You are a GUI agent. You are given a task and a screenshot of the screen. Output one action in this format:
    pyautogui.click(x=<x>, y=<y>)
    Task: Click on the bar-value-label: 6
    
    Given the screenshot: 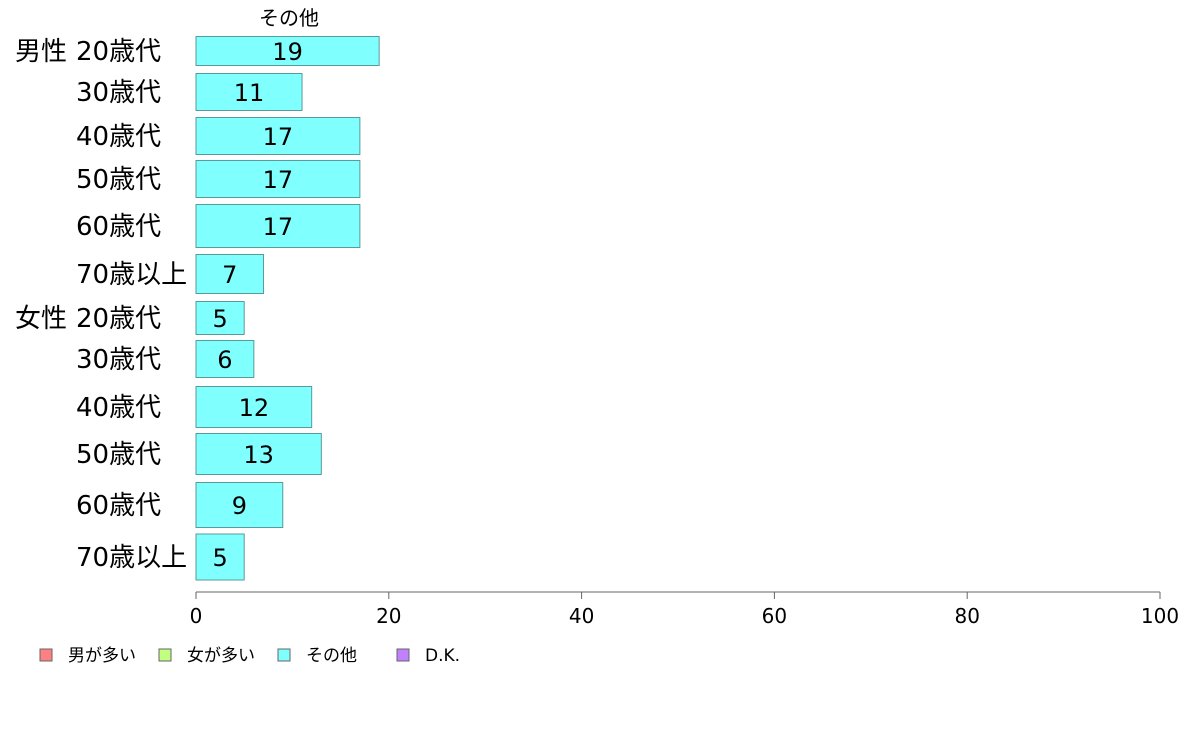 What is the action you would take?
    pyautogui.click(x=224, y=360)
    